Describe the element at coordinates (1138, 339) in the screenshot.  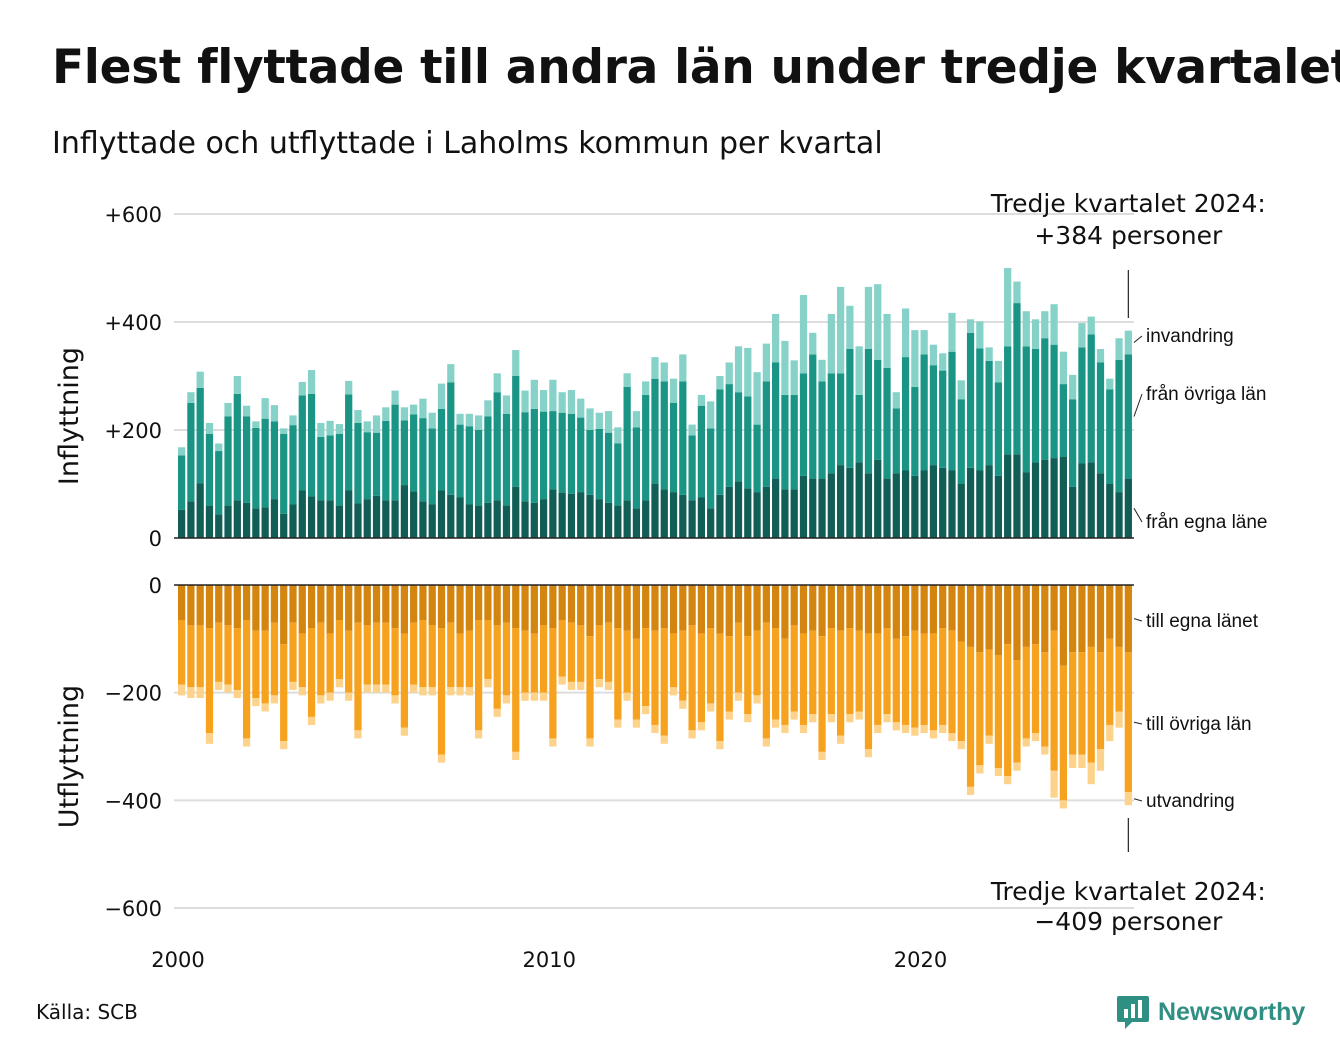
I see `segment-label-leader` at that location.